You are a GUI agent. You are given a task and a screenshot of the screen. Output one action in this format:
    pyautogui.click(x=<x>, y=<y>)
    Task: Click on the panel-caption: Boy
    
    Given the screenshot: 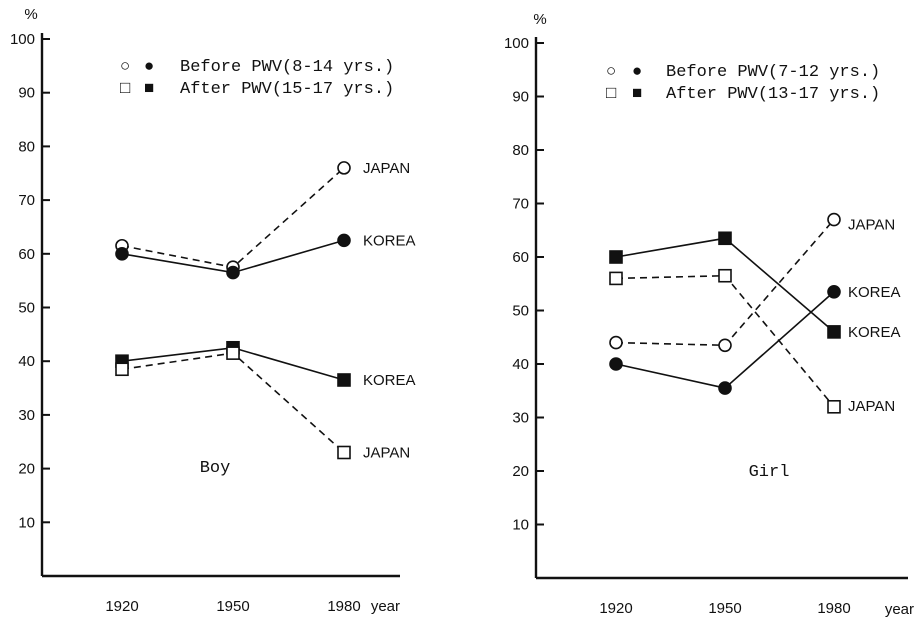 What is the action you would take?
    pyautogui.click(x=215, y=468)
    